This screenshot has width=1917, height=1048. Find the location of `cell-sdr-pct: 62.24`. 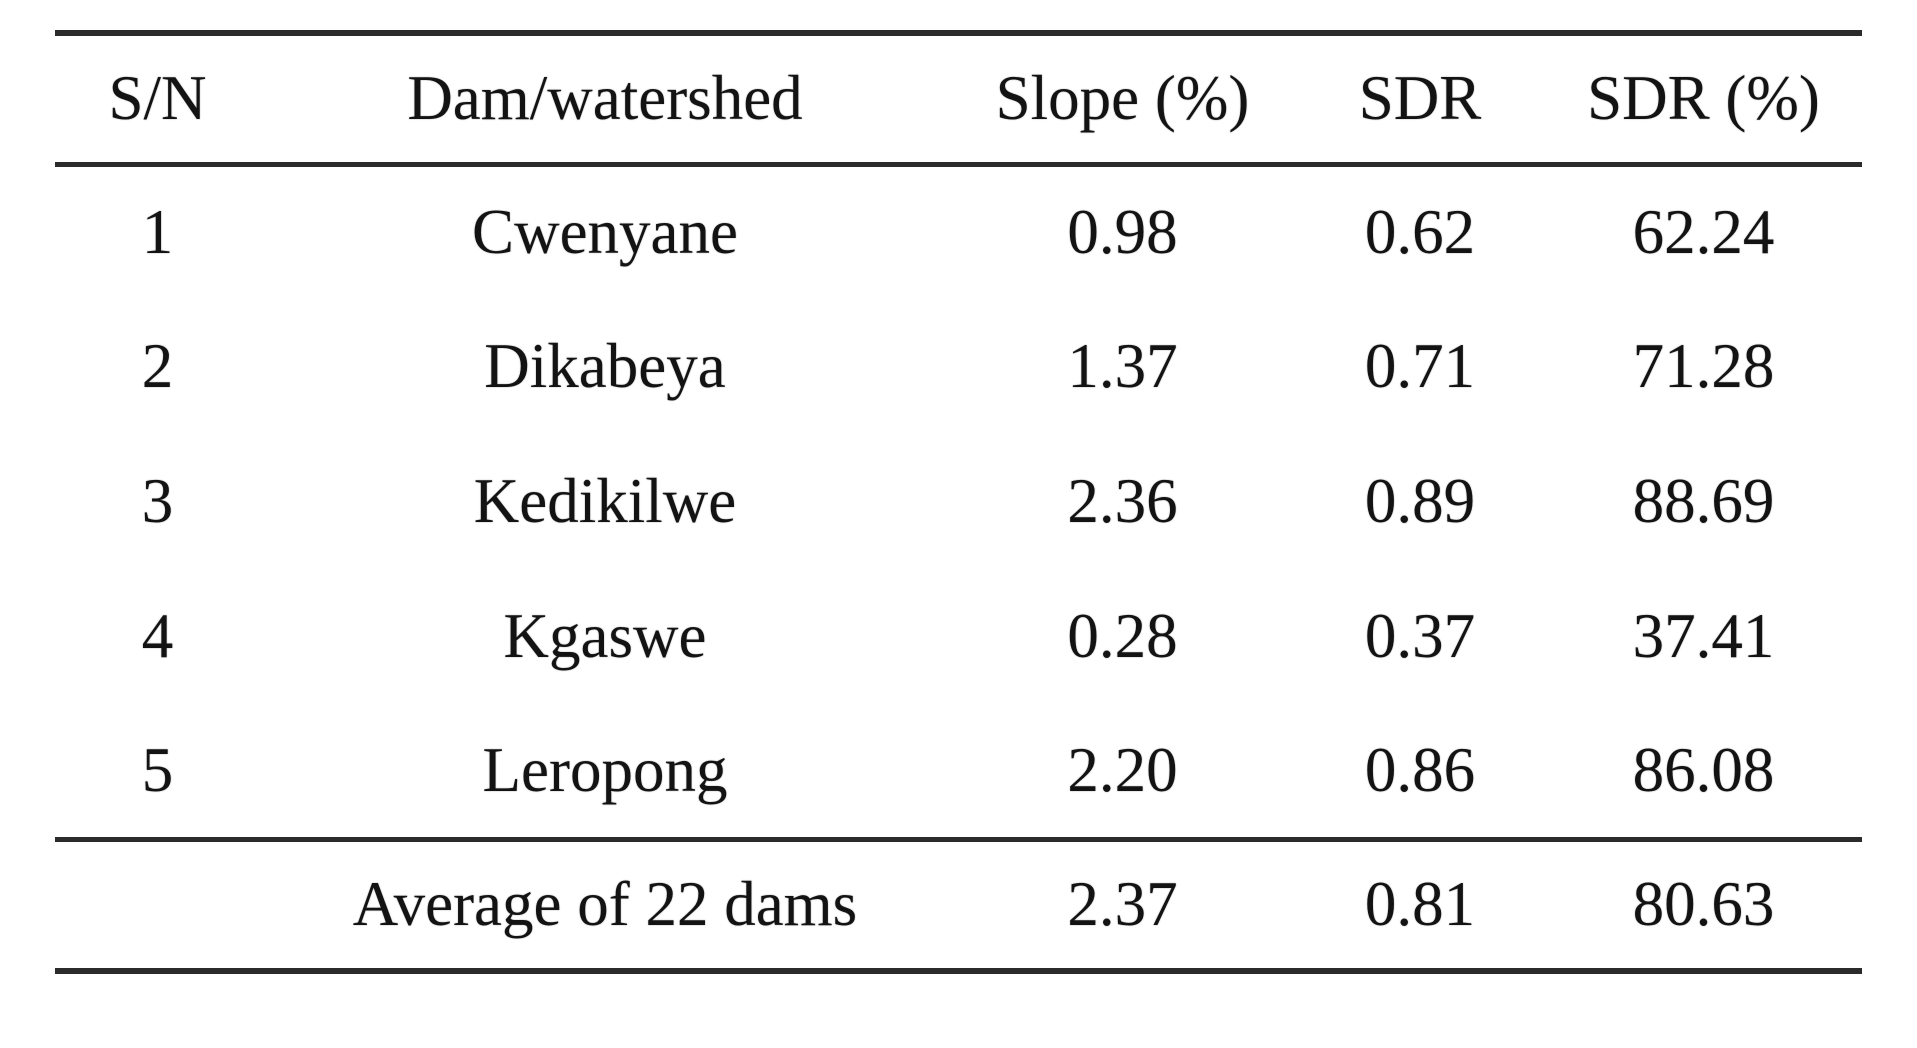

cell-sdr-pct: 62.24 is located at coordinates (1703, 232).